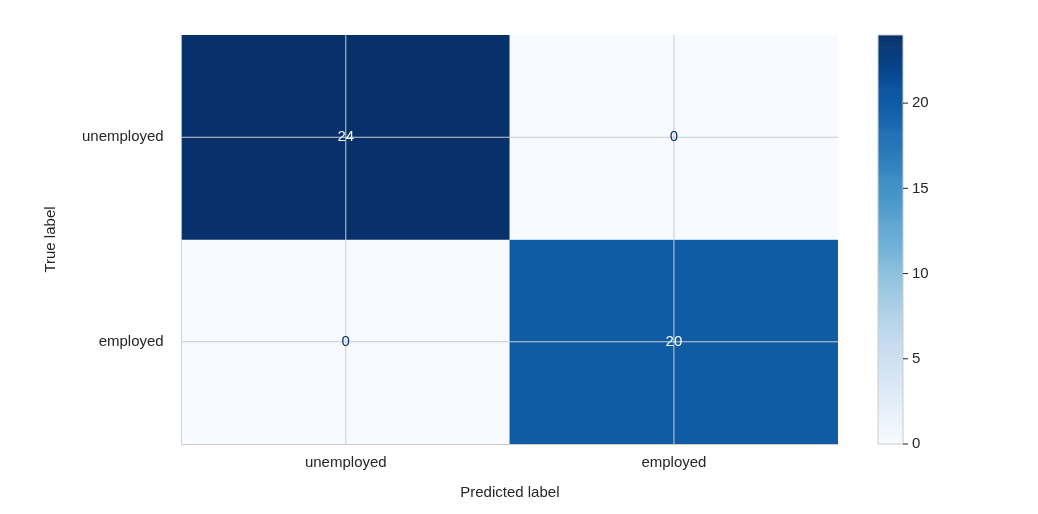 Image resolution: width=1038 pixels, height=514 pixels. Describe the element at coordinates (916, 357) in the screenshot. I see `color-bar-label: 5` at that location.